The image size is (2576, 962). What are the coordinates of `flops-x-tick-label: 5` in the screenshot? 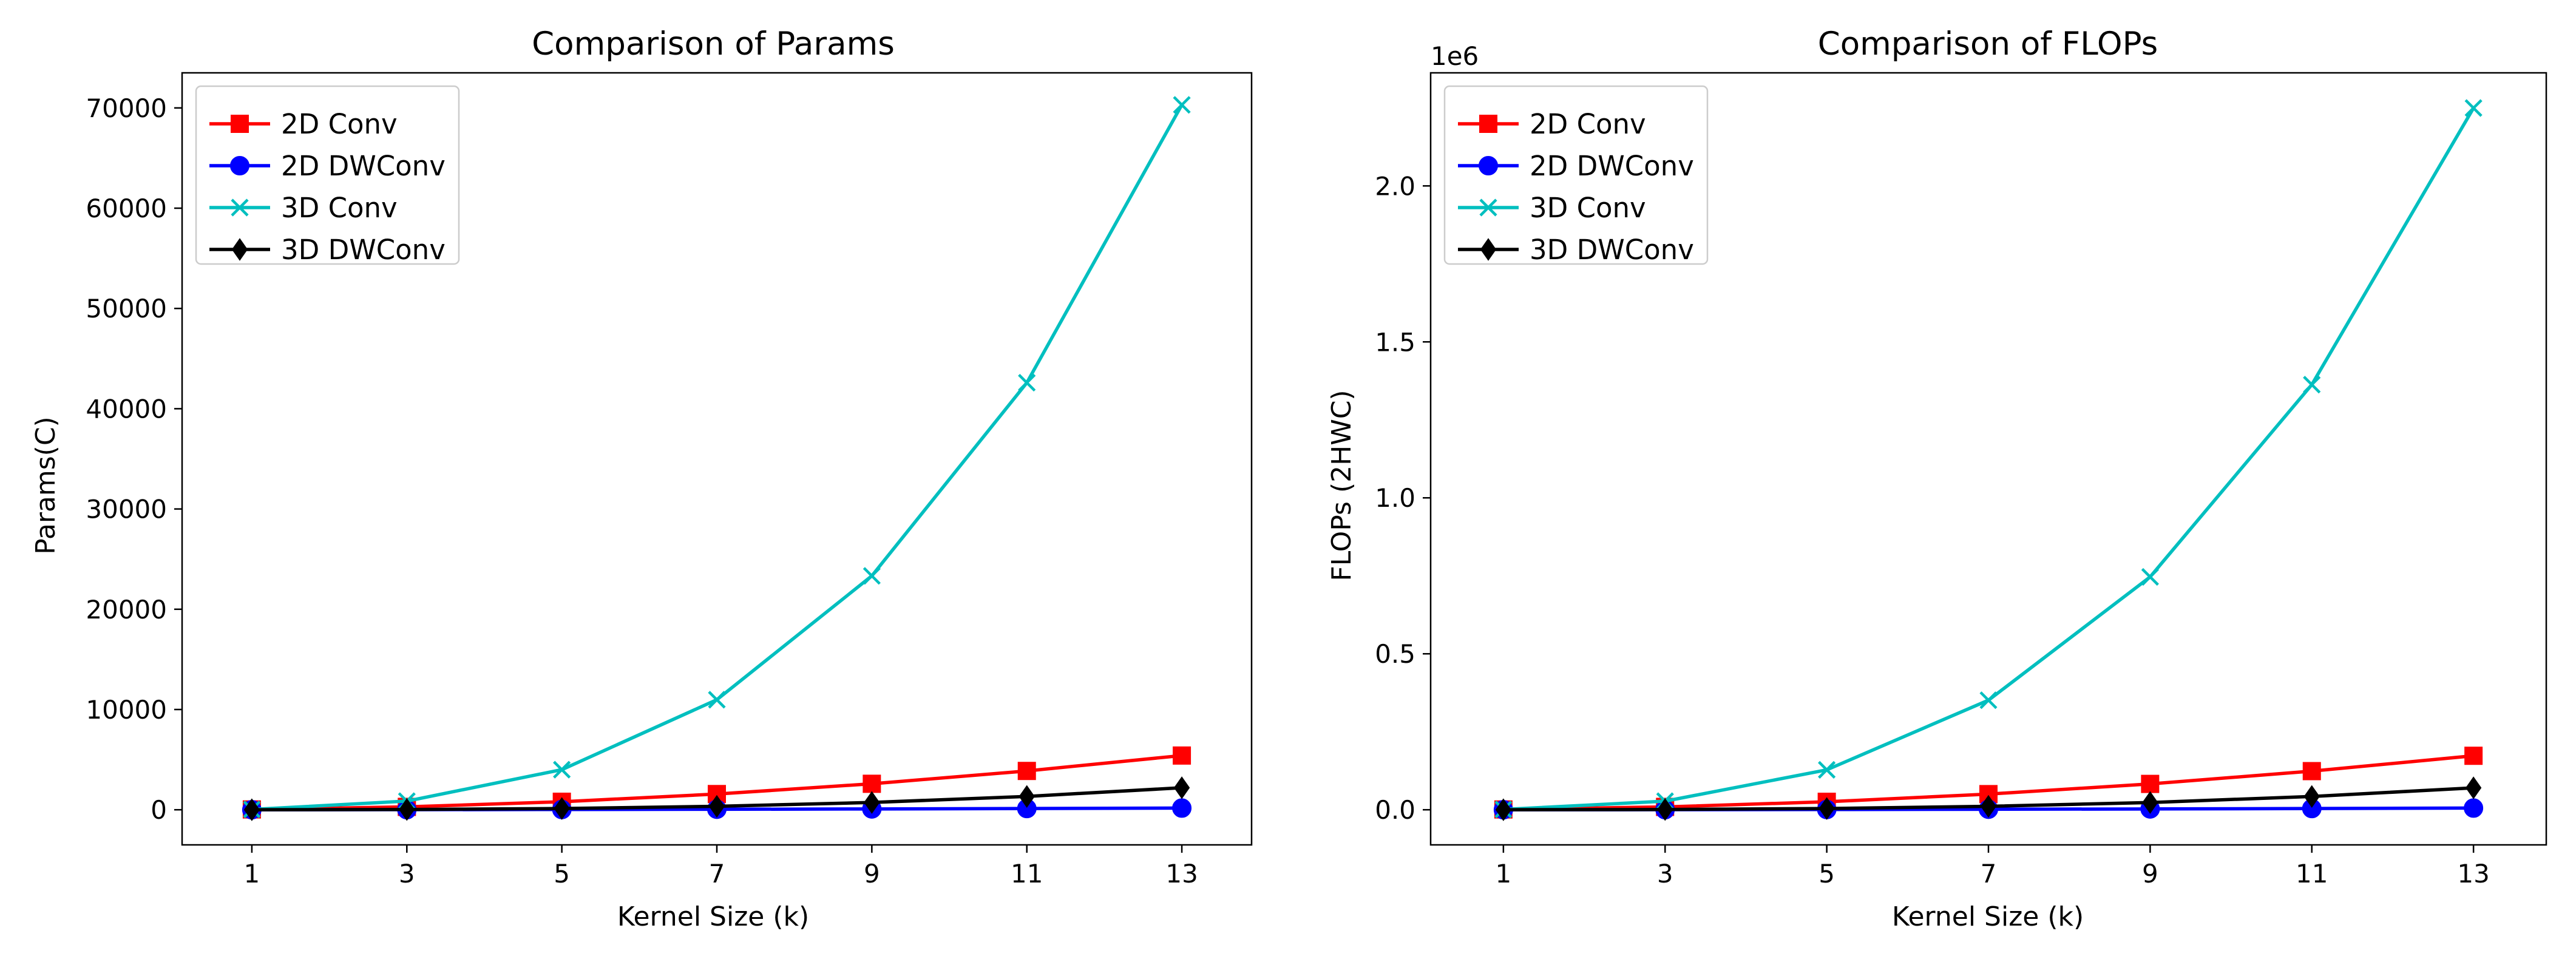 It's located at (1826, 874).